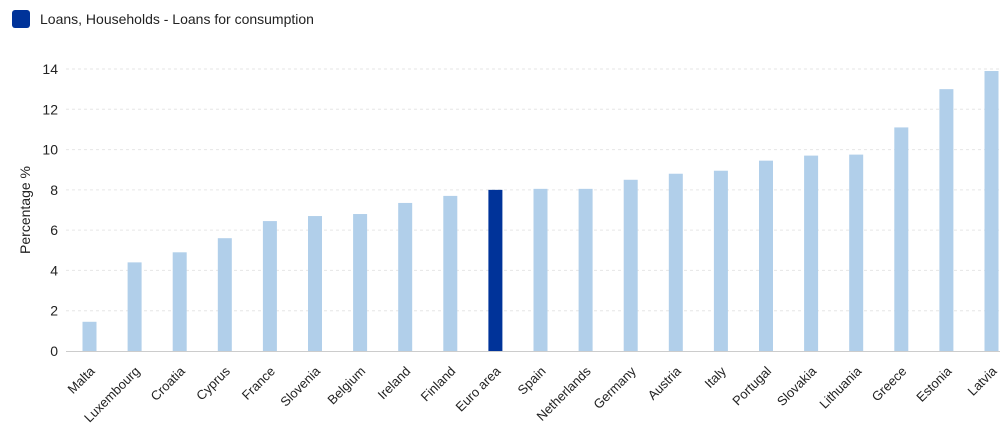 This screenshot has width=1000, height=432. What do you see at coordinates (811, 253) in the screenshot?
I see `bar-slovakia` at bounding box center [811, 253].